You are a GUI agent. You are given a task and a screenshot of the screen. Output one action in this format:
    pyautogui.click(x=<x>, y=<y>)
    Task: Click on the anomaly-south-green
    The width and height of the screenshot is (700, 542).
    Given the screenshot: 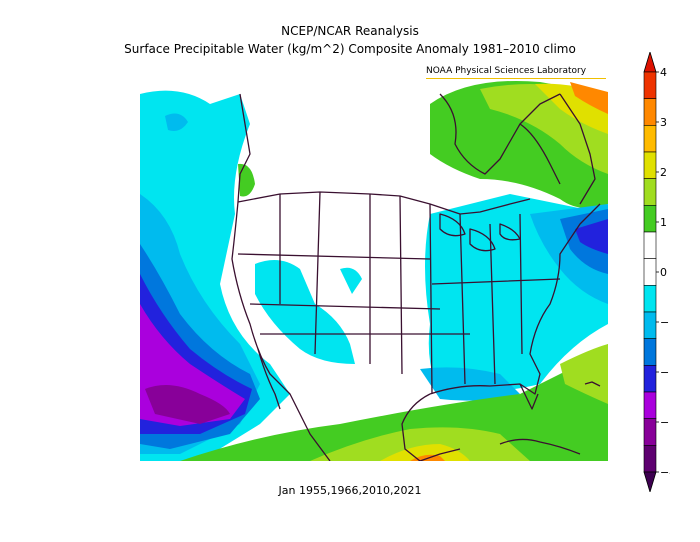 What is the action you would take?
    pyautogui.click(x=394, y=402)
    